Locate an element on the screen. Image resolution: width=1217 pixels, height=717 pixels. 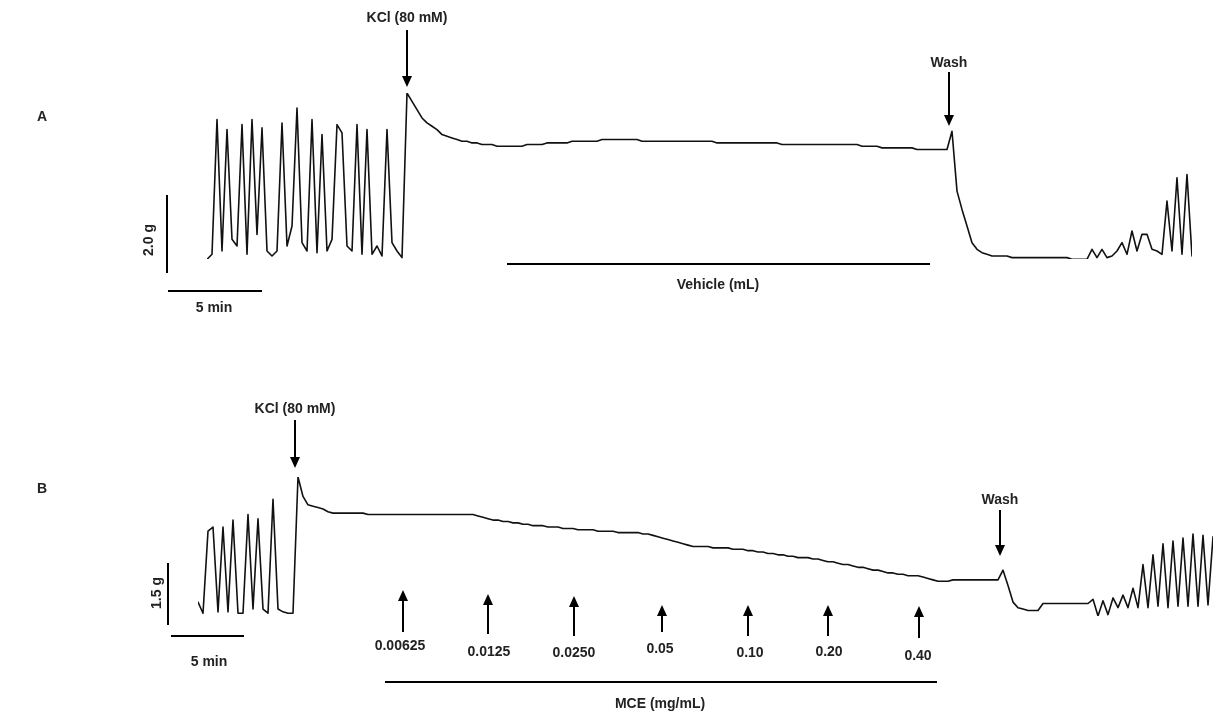
text: 0.05 is located at coordinates (660, 648).